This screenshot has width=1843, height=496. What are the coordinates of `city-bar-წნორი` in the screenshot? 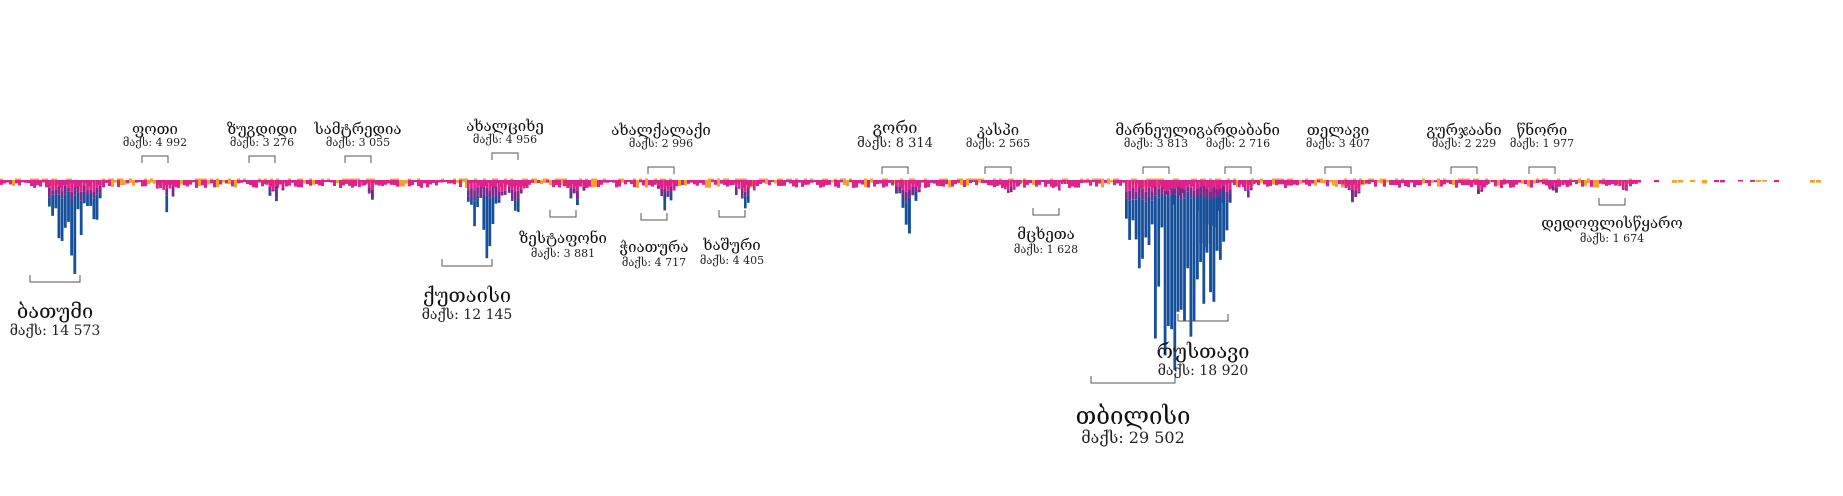 It's located at (1550, 189).